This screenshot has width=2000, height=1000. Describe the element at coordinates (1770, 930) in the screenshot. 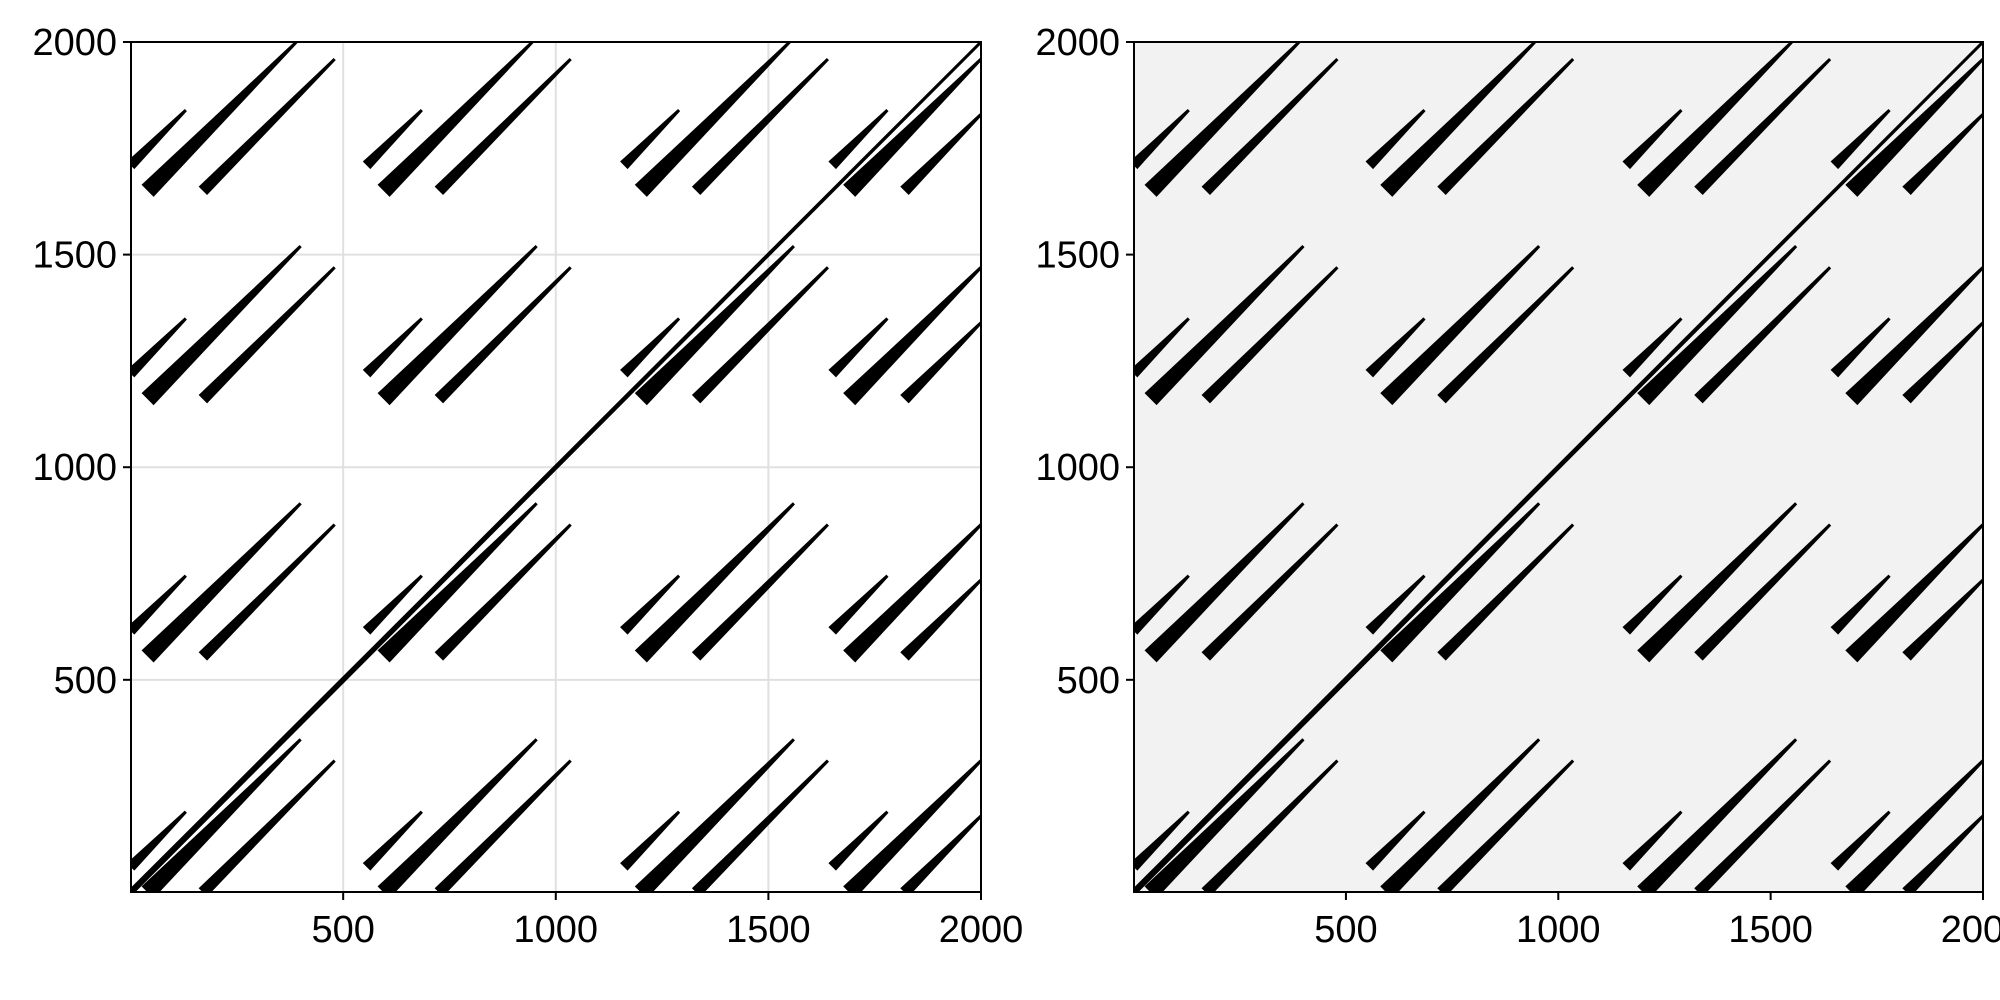

I see `x-tick-label: 1500` at that location.